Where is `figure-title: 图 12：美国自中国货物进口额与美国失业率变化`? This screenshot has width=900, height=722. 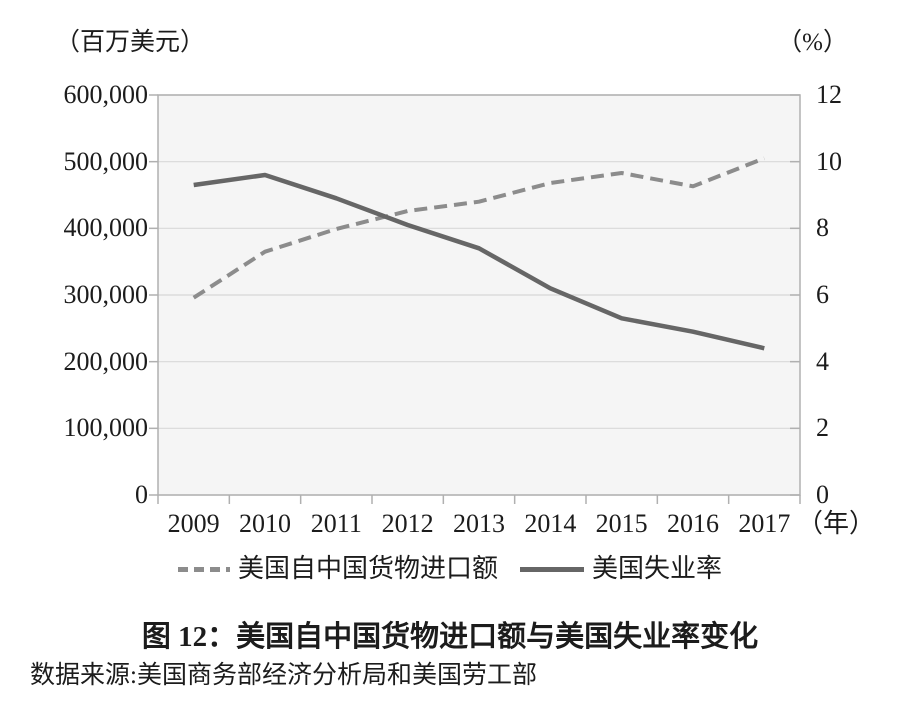
figure-title: 图 12：美国自中国货物进口额与美国失业率变化 is located at coordinates (450, 637).